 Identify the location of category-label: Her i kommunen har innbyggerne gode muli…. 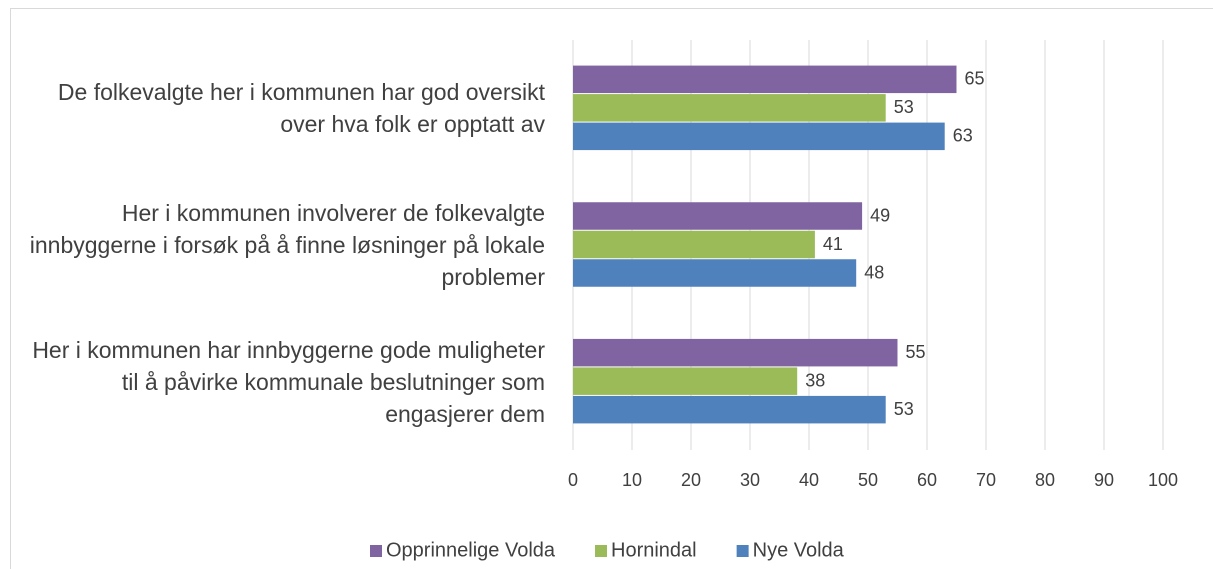
(288, 381).